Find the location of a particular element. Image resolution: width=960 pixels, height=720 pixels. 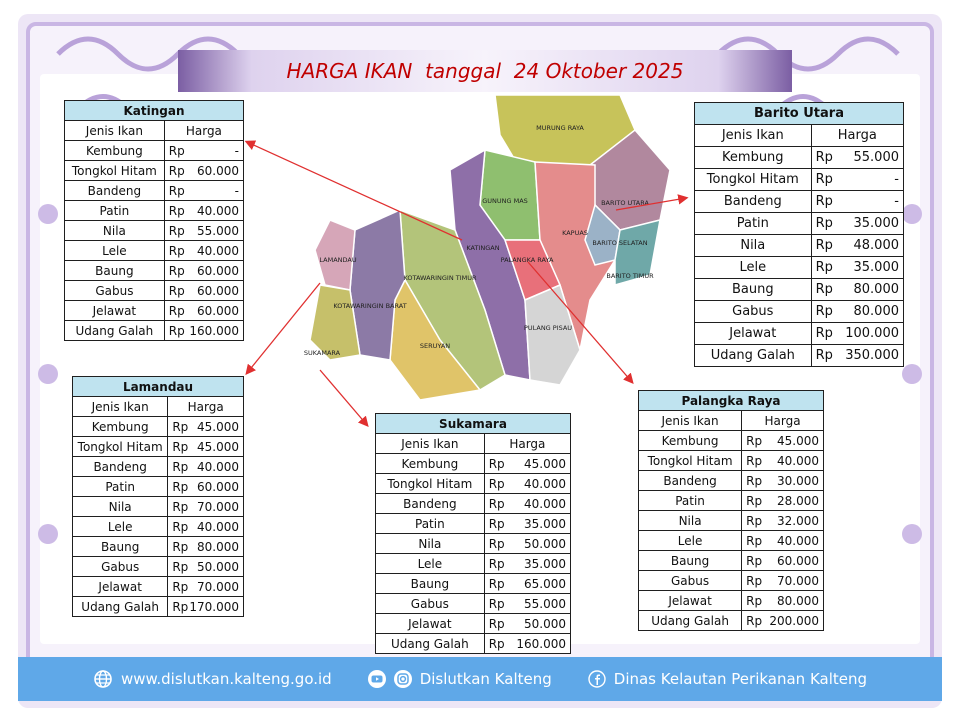

price-value: 55.000 is located at coordinates (218, 230).